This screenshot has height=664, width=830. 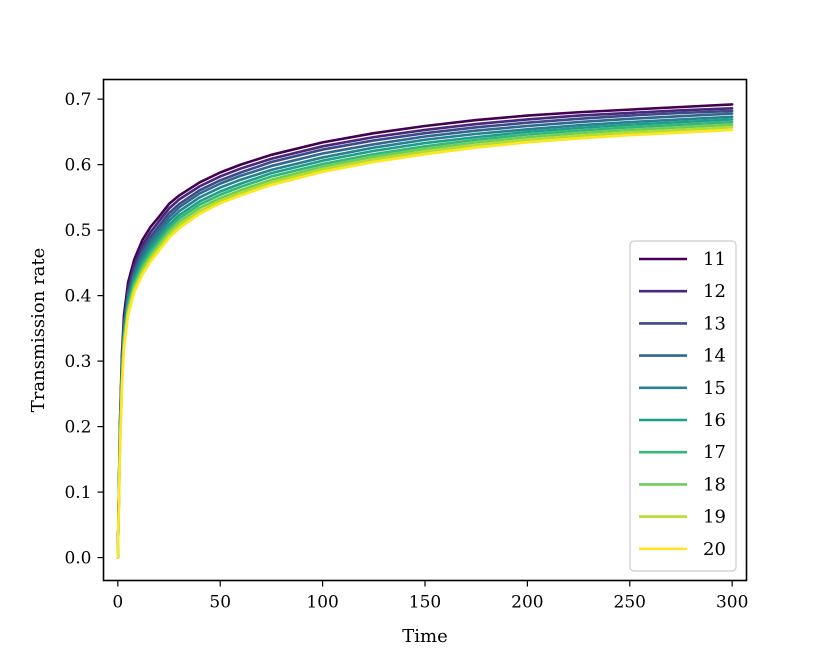 I want to click on x-axis-label: Time, so click(x=424, y=636).